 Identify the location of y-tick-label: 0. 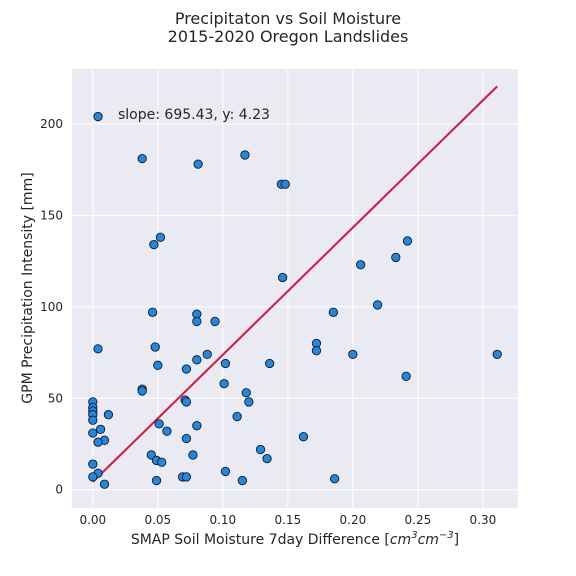
(59, 490).